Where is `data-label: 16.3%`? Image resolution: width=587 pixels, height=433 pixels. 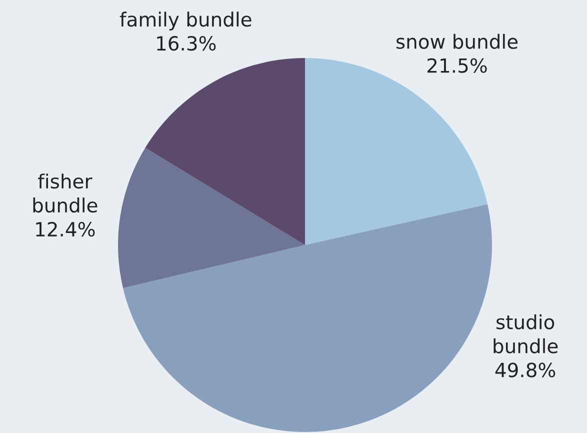 data-label: 16.3% is located at coordinates (186, 43).